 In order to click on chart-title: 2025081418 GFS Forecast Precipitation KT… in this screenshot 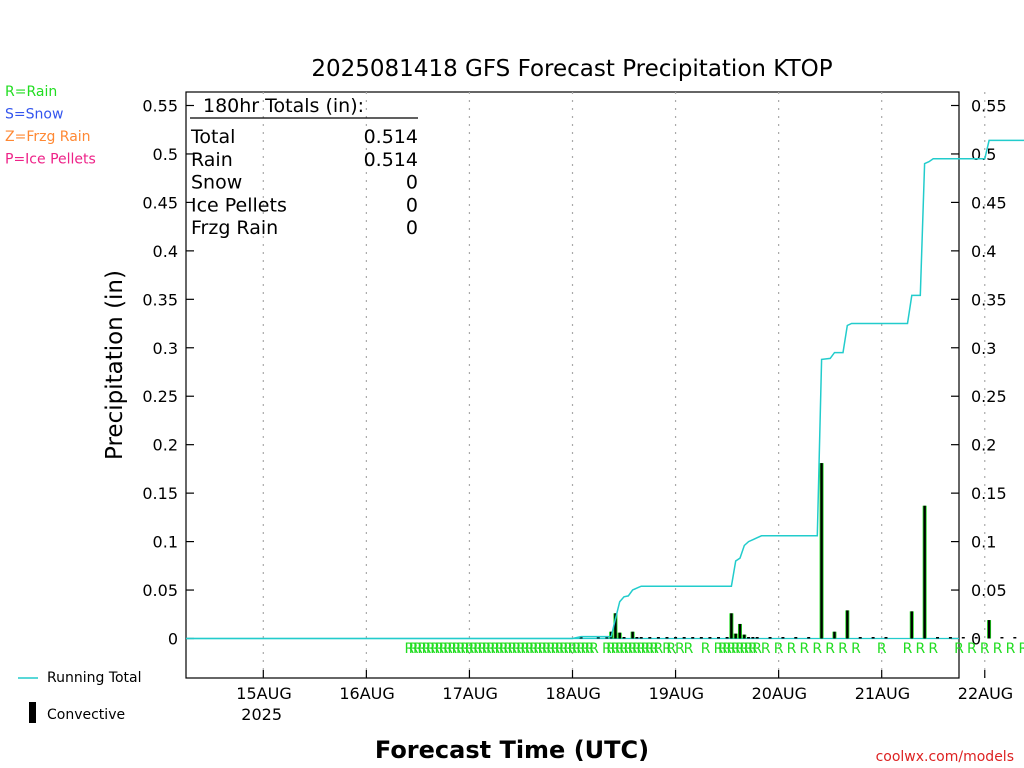, I will do `click(571, 69)`.